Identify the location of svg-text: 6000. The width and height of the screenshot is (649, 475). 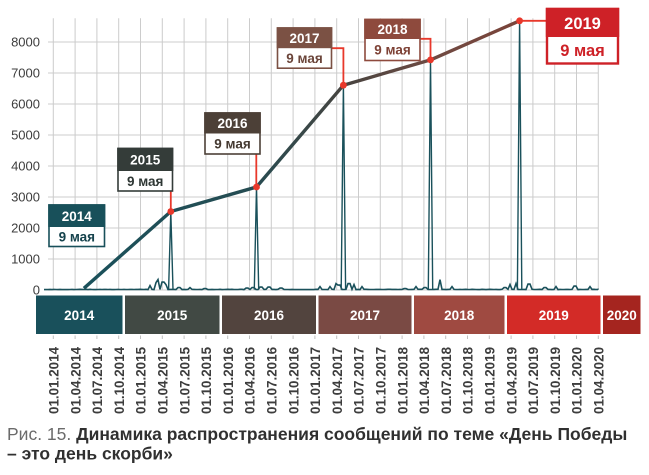
(25, 104).